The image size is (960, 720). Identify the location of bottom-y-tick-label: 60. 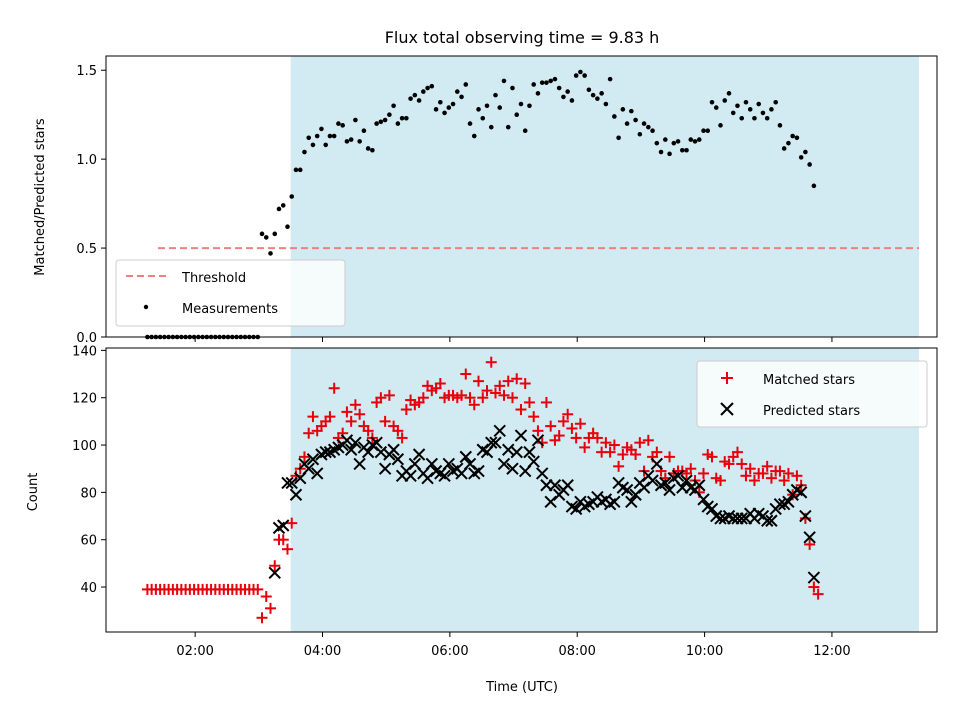
(88, 541).